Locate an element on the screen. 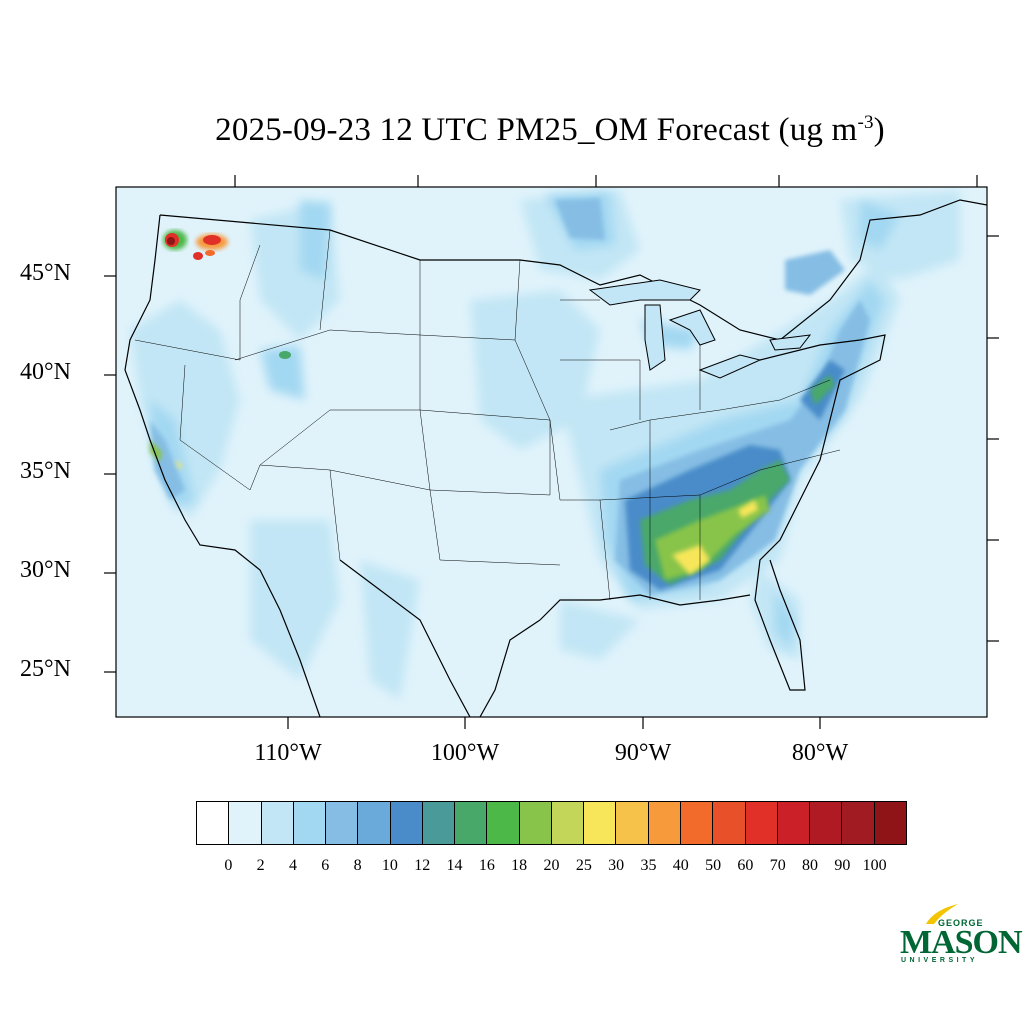 This screenshot has height=1029, width=1024. legend-level-label: 6 is located at coordinates (325, 865).